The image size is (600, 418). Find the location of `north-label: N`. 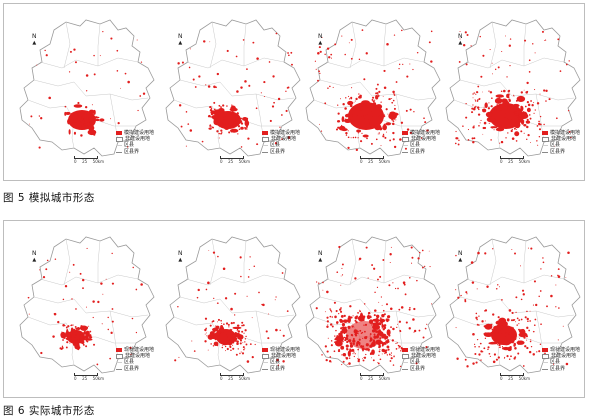

north-label: N is located at coordinates (320, 253).